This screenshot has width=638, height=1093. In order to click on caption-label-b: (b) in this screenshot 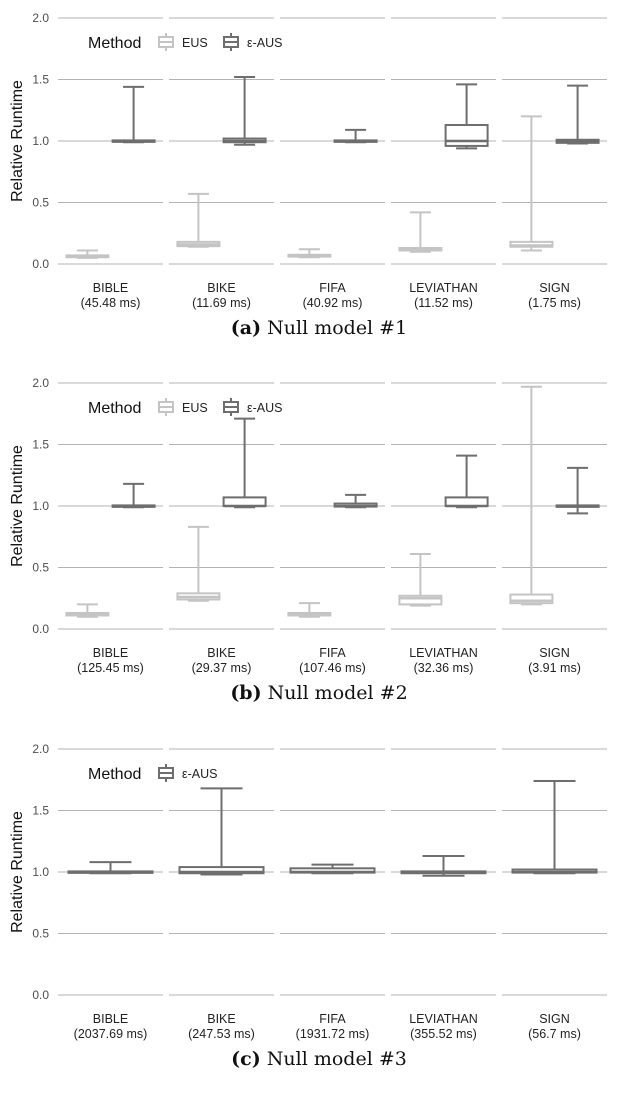, I will do `click(246, 693)`.